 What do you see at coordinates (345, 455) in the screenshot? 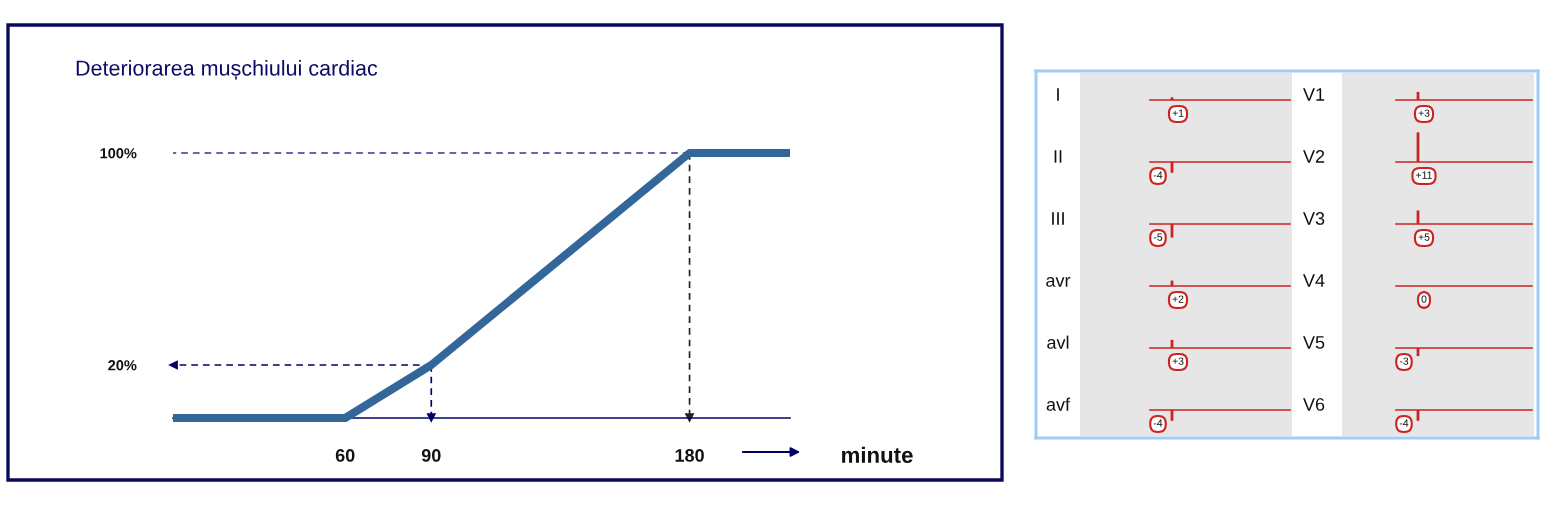
I see `x-tick-label: 60` at bounding box center [345, 455].